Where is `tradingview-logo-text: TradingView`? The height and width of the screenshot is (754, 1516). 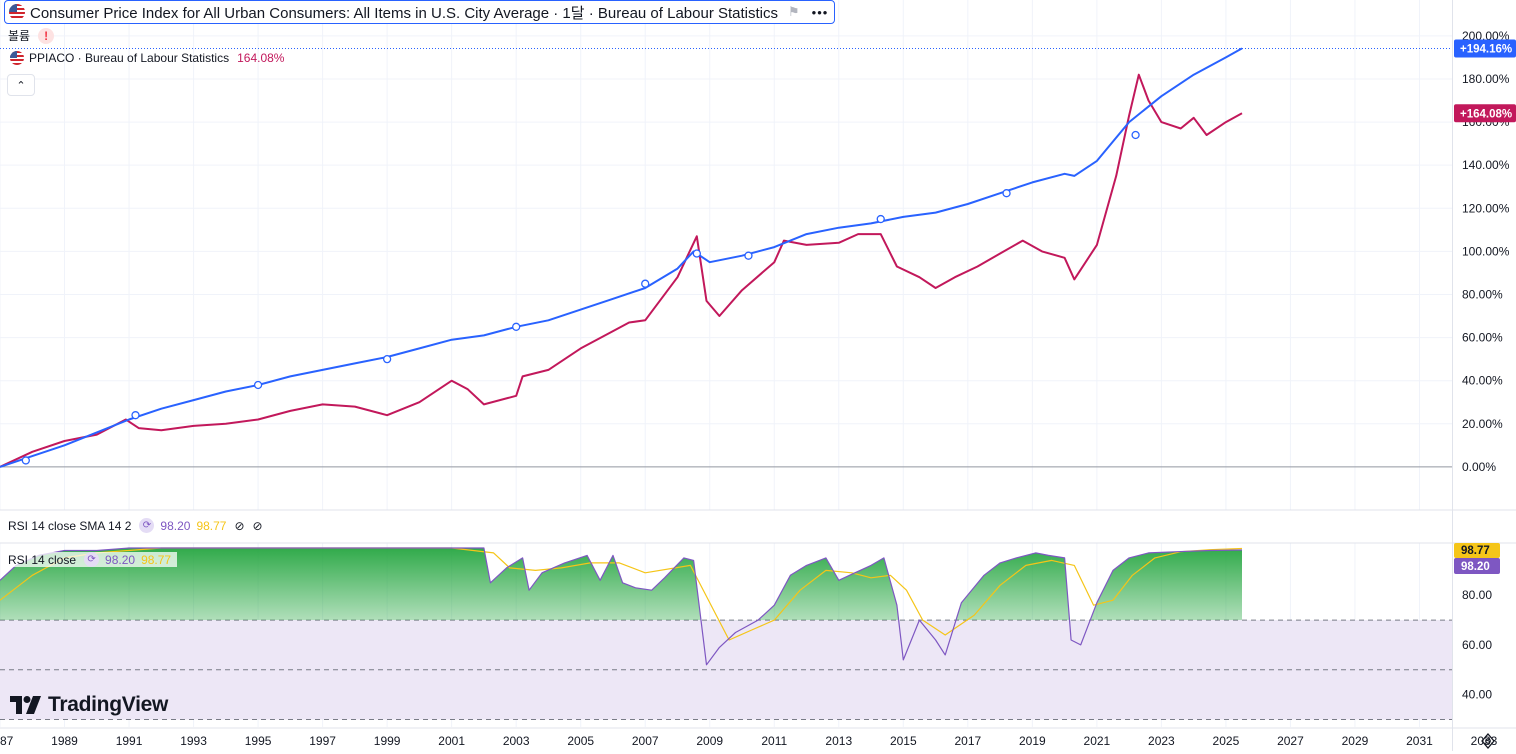
tradingview-logo-text: TradingView is located at coordinates (108, 704).